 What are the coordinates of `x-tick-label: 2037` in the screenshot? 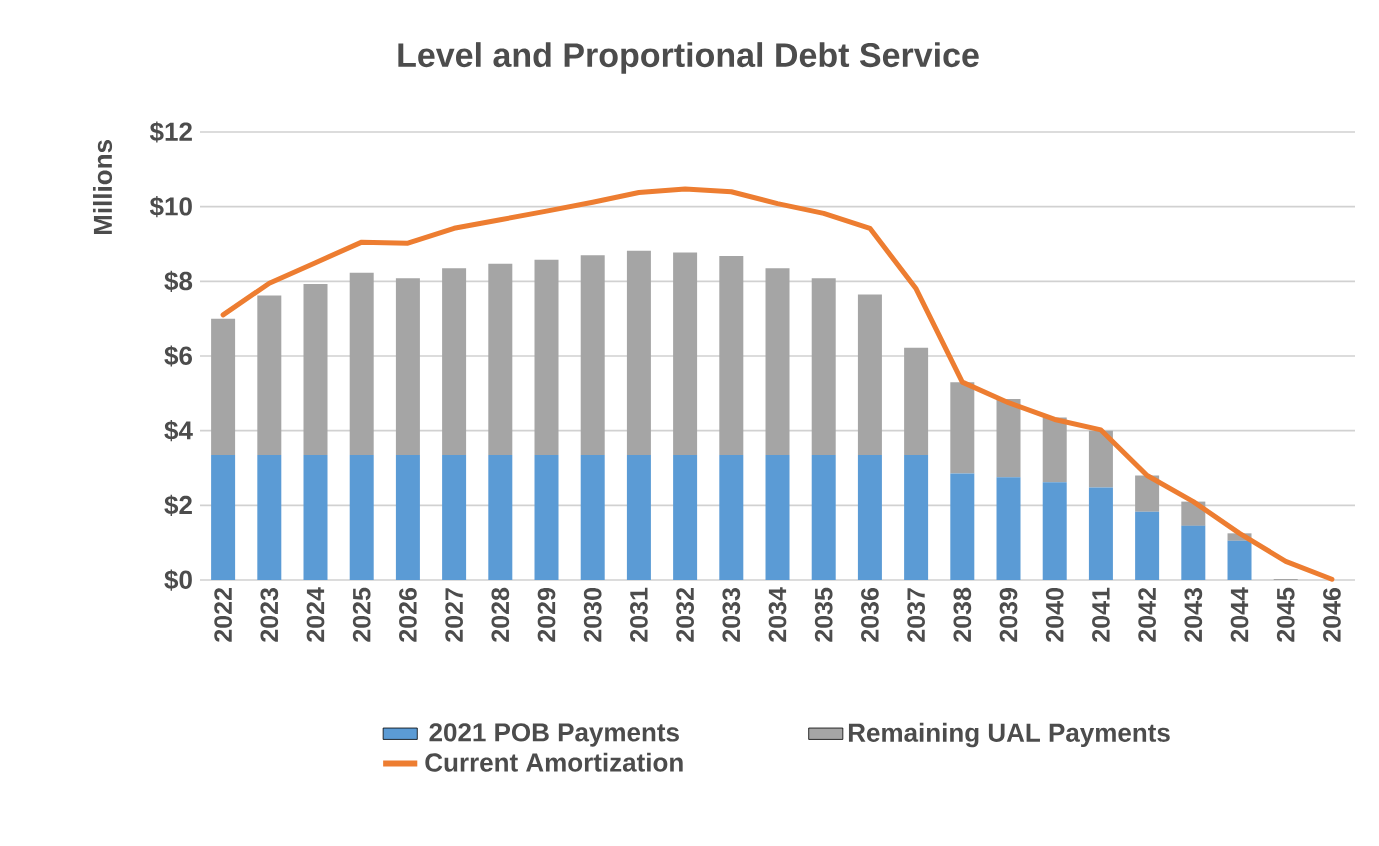 It's located at (916, 615).